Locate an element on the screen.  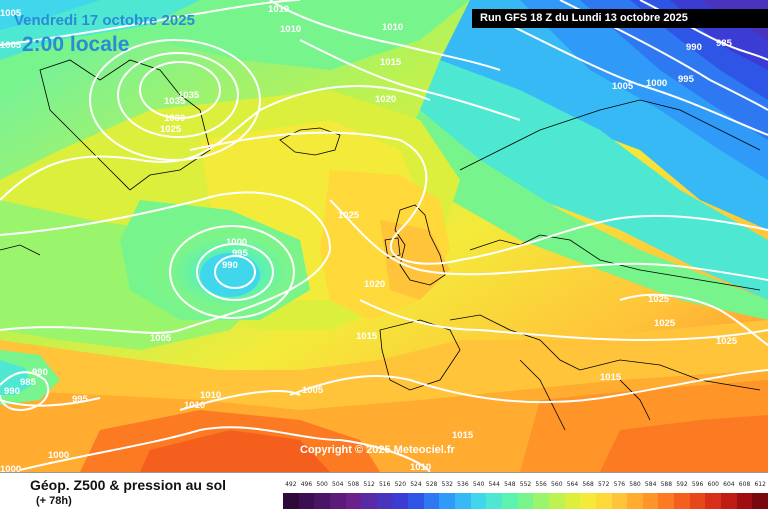
isobar-1015-north: 1015 is located at coordinates (391, 62).